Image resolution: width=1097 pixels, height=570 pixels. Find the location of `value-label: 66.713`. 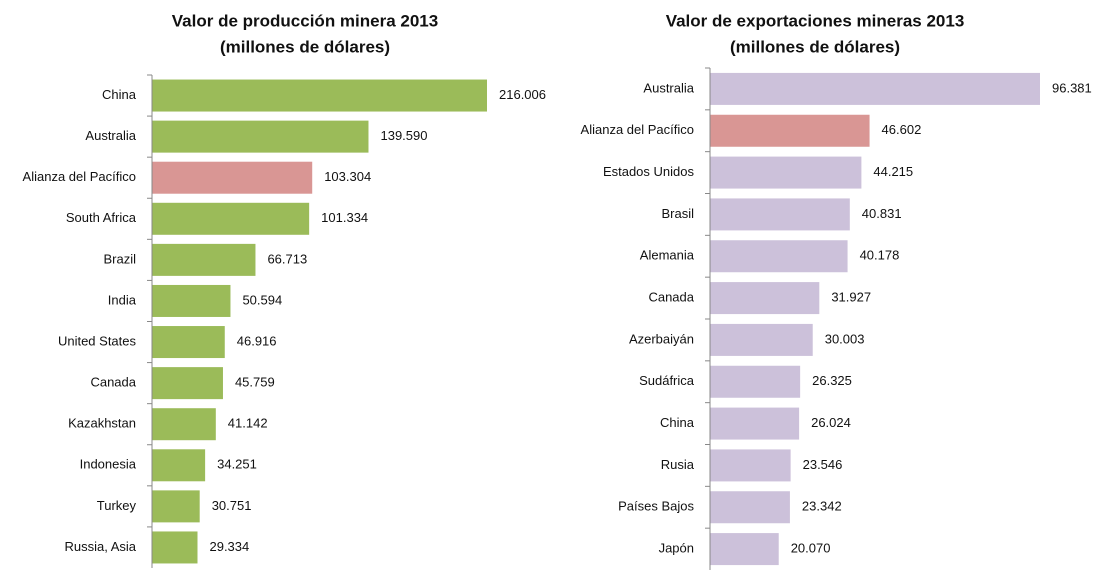

value-label: 66.713 is located at coordinates (287, 258).